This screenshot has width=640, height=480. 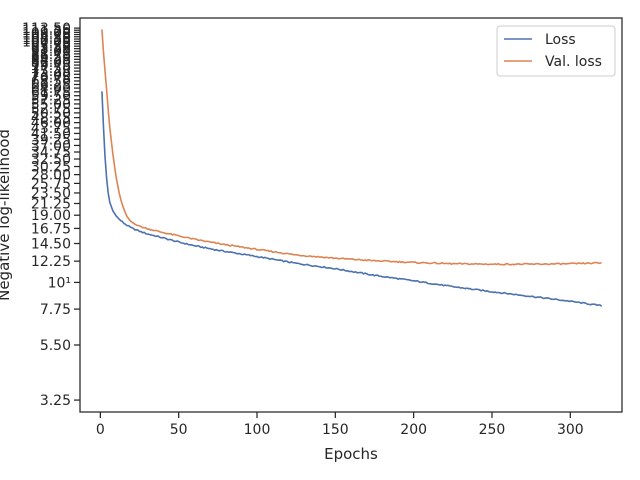 I want to click on x-tick-label: 250, so click(x=492, y=430).